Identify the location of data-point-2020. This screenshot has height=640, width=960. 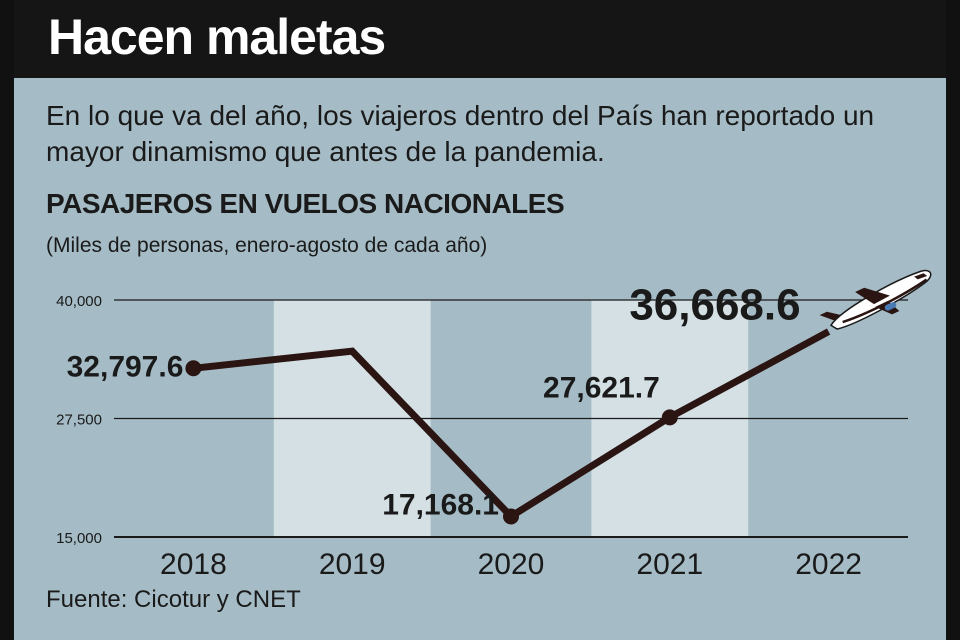
(511, 516).